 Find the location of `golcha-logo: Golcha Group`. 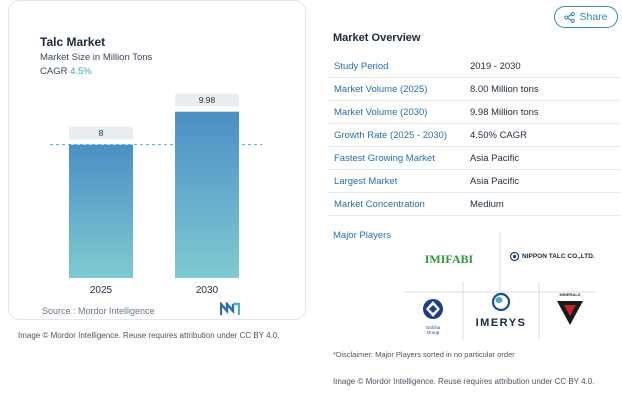

golcha-logo: Golcha Group is located at coordinates (433, 316).